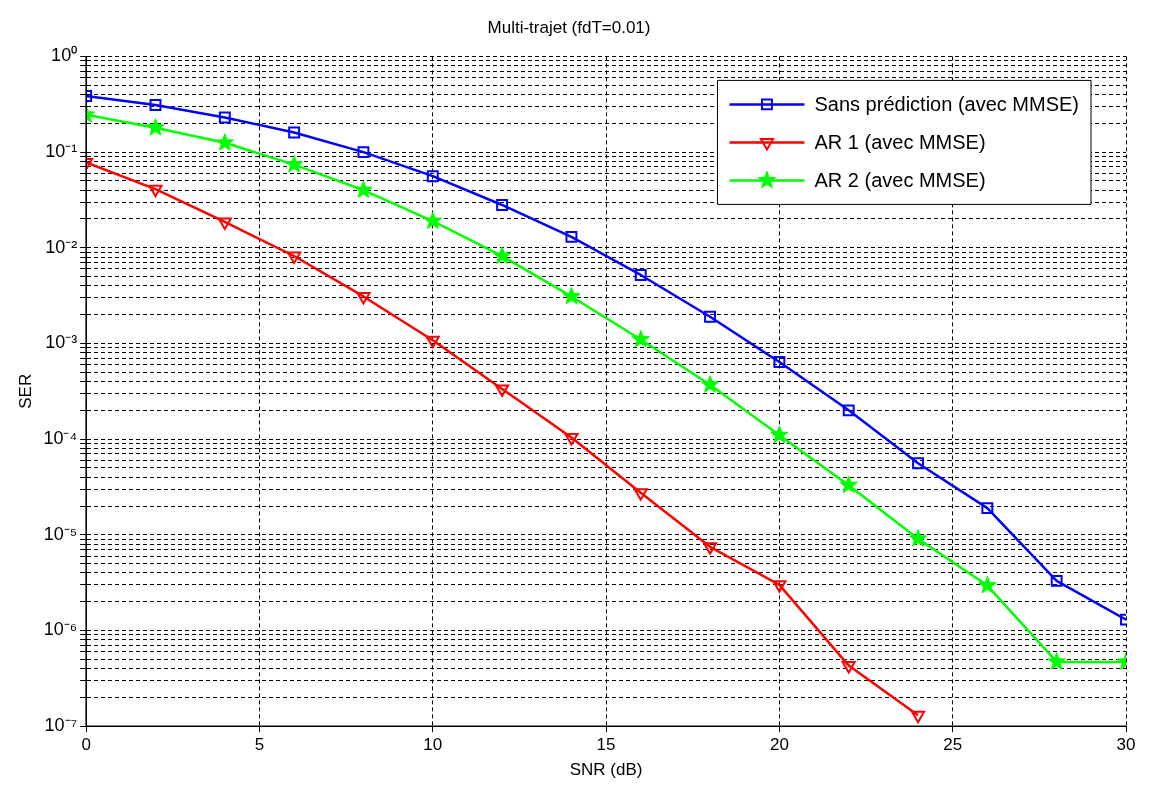 Image resolution: width=1152 pixels, height=793 pixels. Describe the element at coordinates (953, 745) in the screenshot. I see `x-tick-label: 25` at that location.